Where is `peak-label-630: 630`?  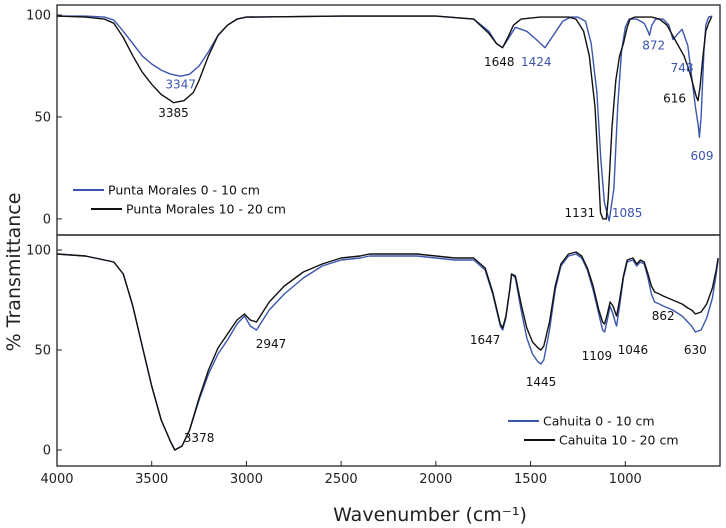 peak-label-630: 630 is located at coordinates (695, 350).